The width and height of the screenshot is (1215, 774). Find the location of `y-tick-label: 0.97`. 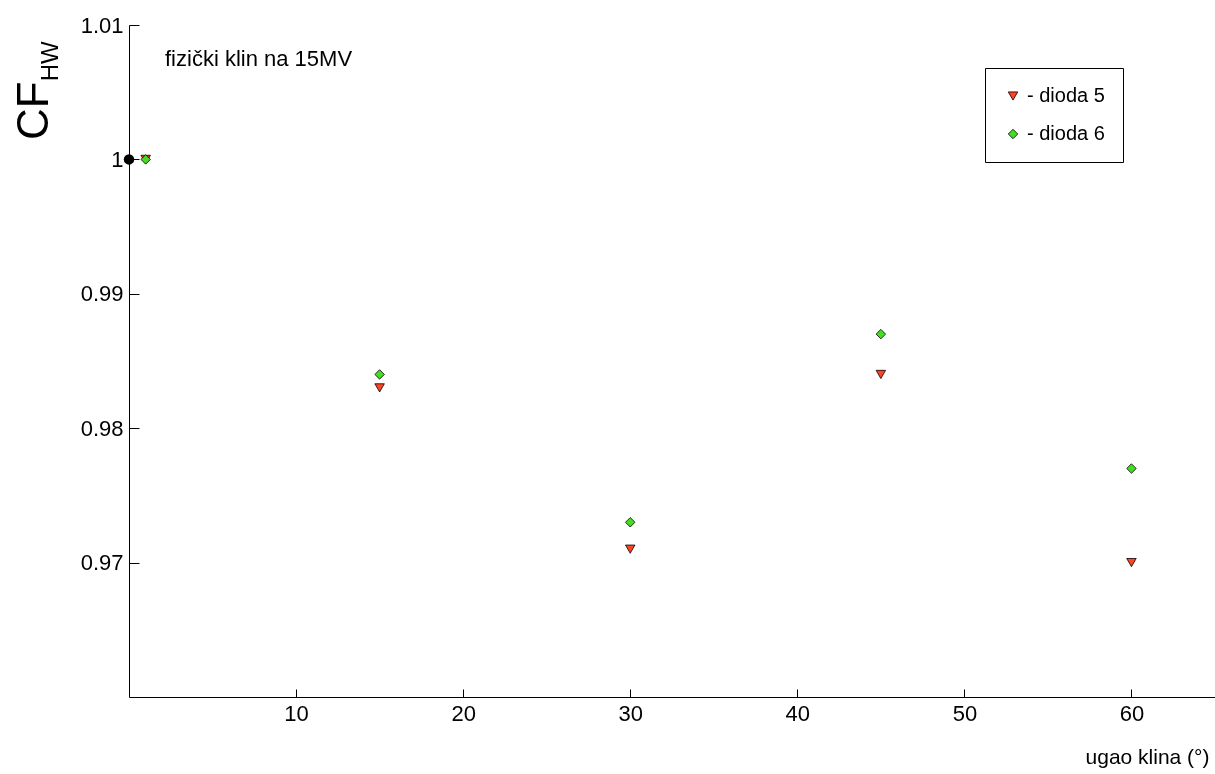

y-tick-label: 0.97 is located at coordinates (102, 563).